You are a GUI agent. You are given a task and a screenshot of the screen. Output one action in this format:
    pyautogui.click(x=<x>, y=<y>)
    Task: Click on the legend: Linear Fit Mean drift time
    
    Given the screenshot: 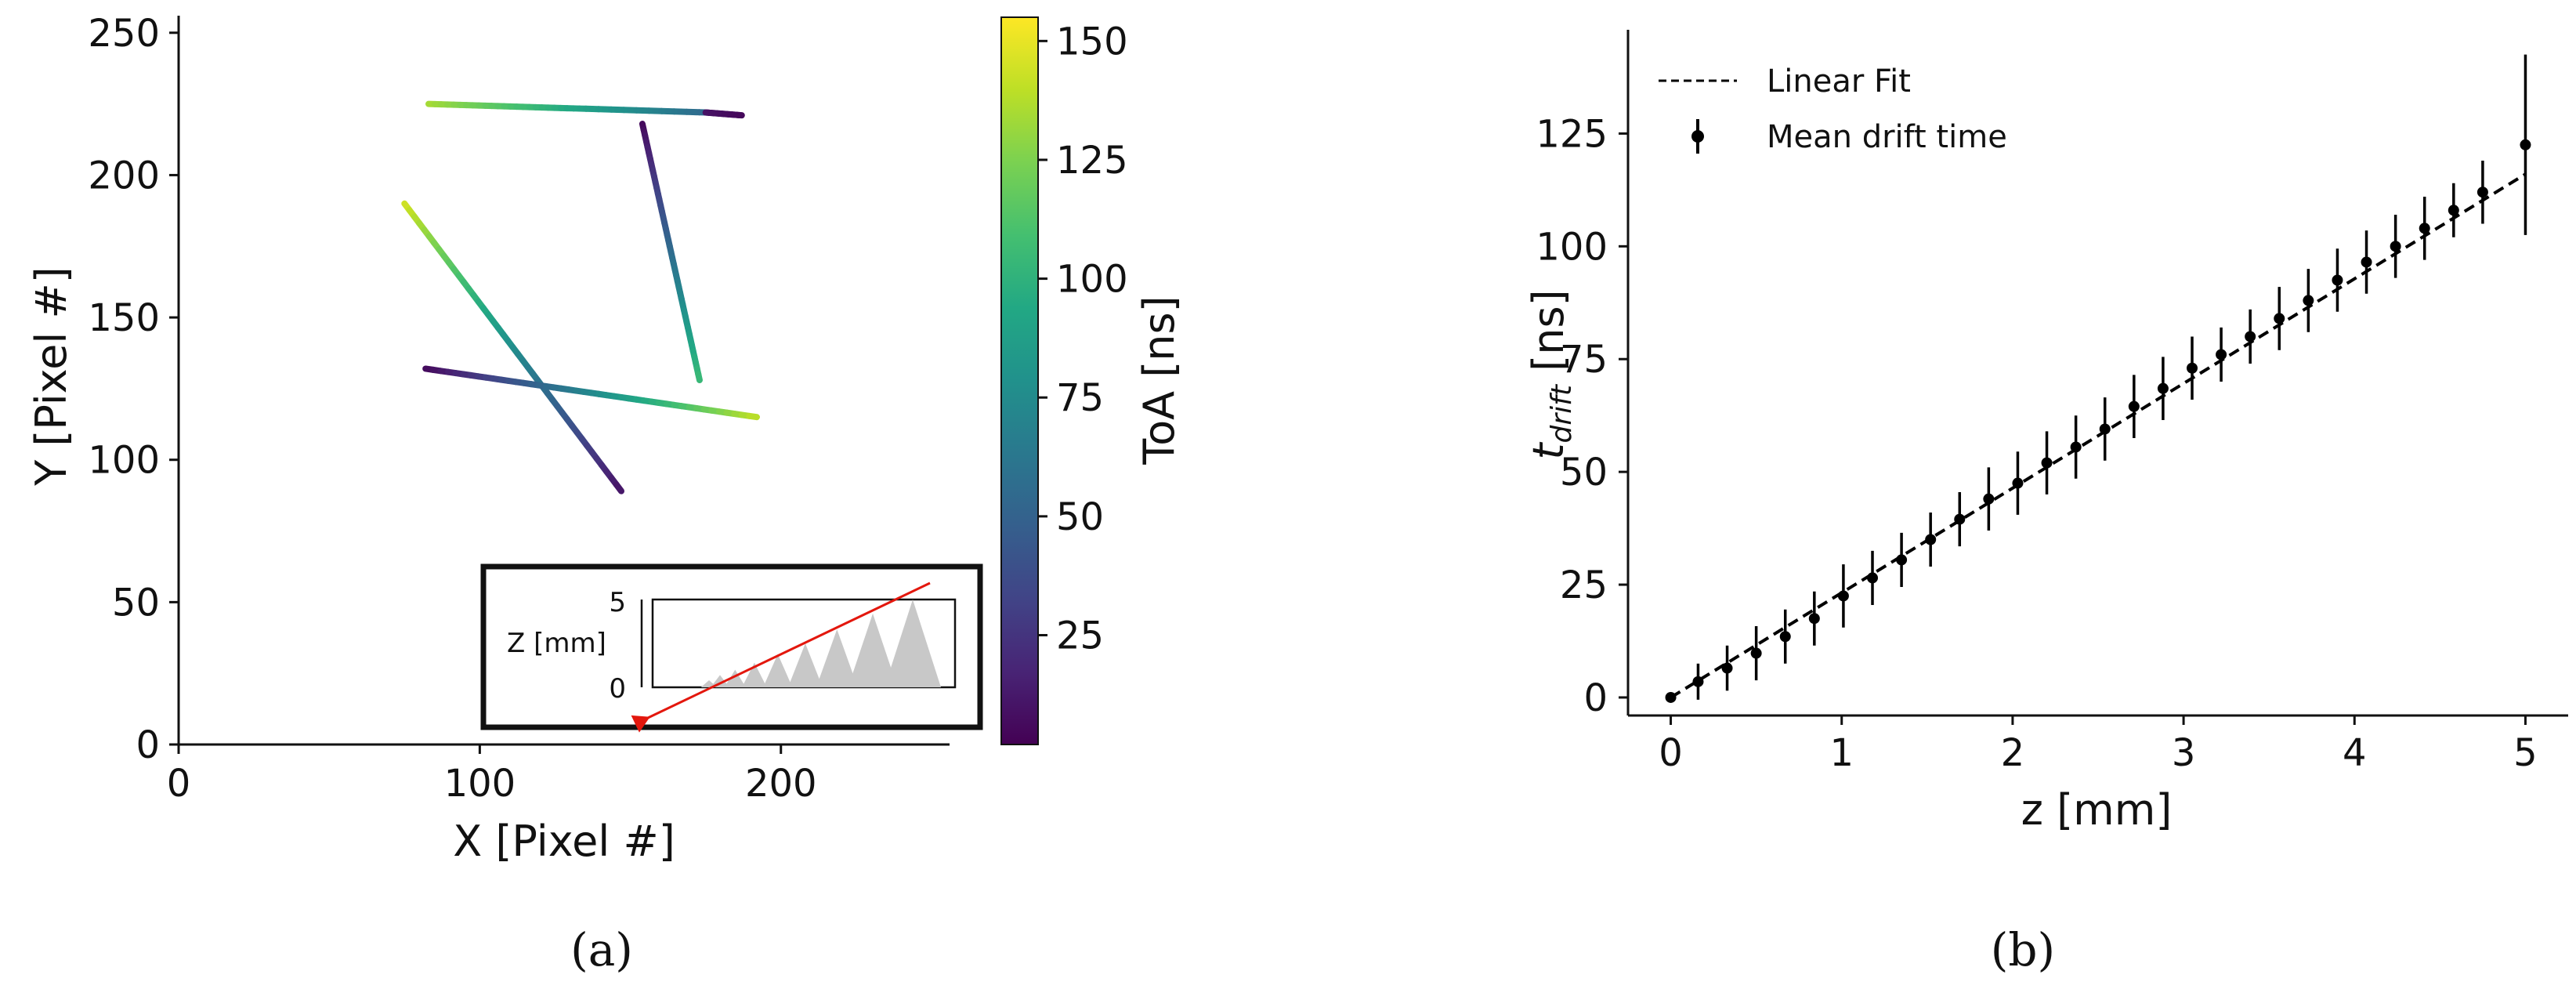 What is the action you would take?
    pyautogui.click(x=1833, y=109)
    